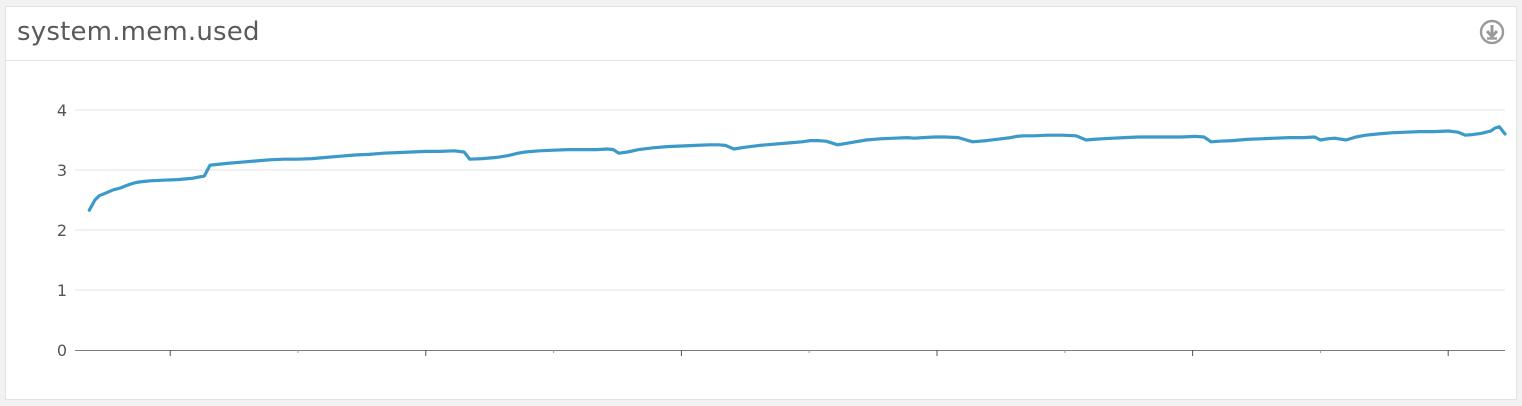 The height and width of the screenshot is (406, 1522). Describe the element at coordinates (761, 34) in the screenshot. I see `widget-header: system.mem.used` at that location.